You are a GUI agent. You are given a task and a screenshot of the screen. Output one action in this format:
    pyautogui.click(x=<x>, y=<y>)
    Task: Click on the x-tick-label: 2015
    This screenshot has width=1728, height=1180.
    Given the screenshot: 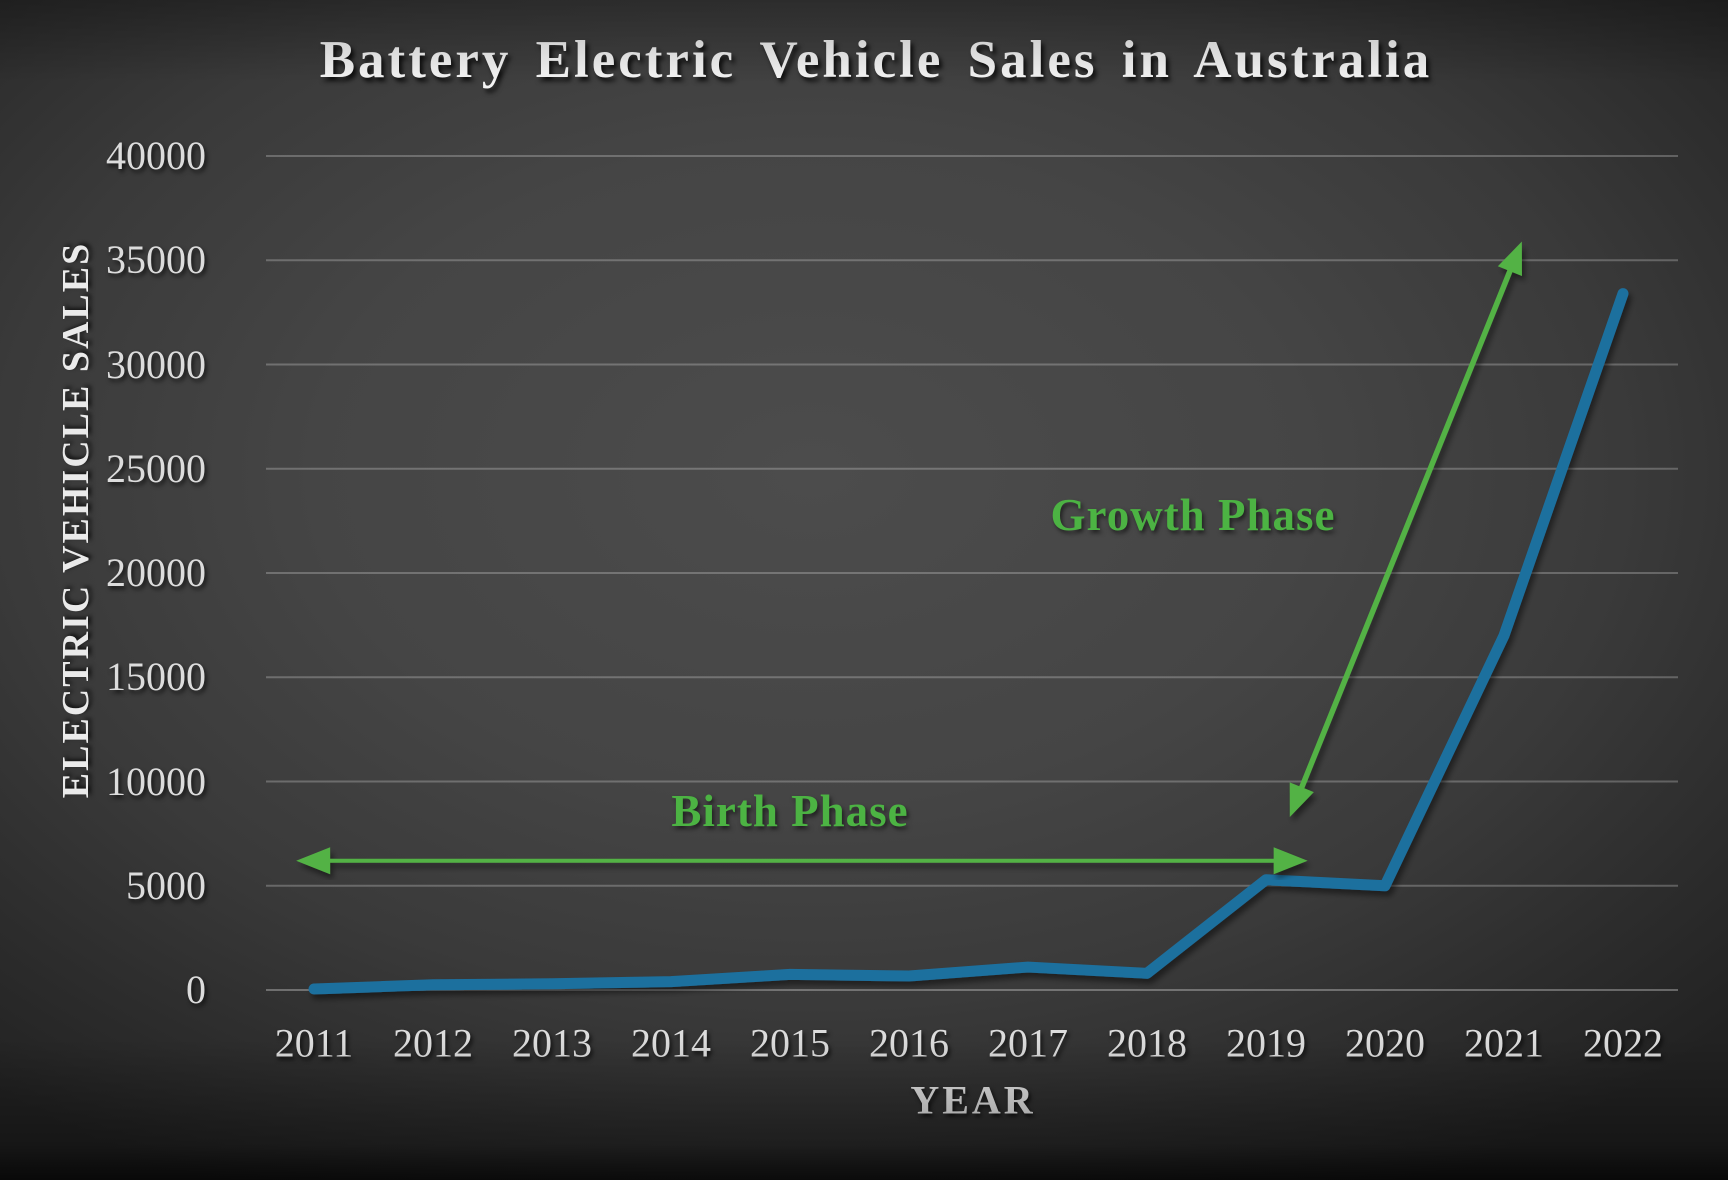 What is the action you would take?
    pyautogui.click(x=790, y=1043)
    